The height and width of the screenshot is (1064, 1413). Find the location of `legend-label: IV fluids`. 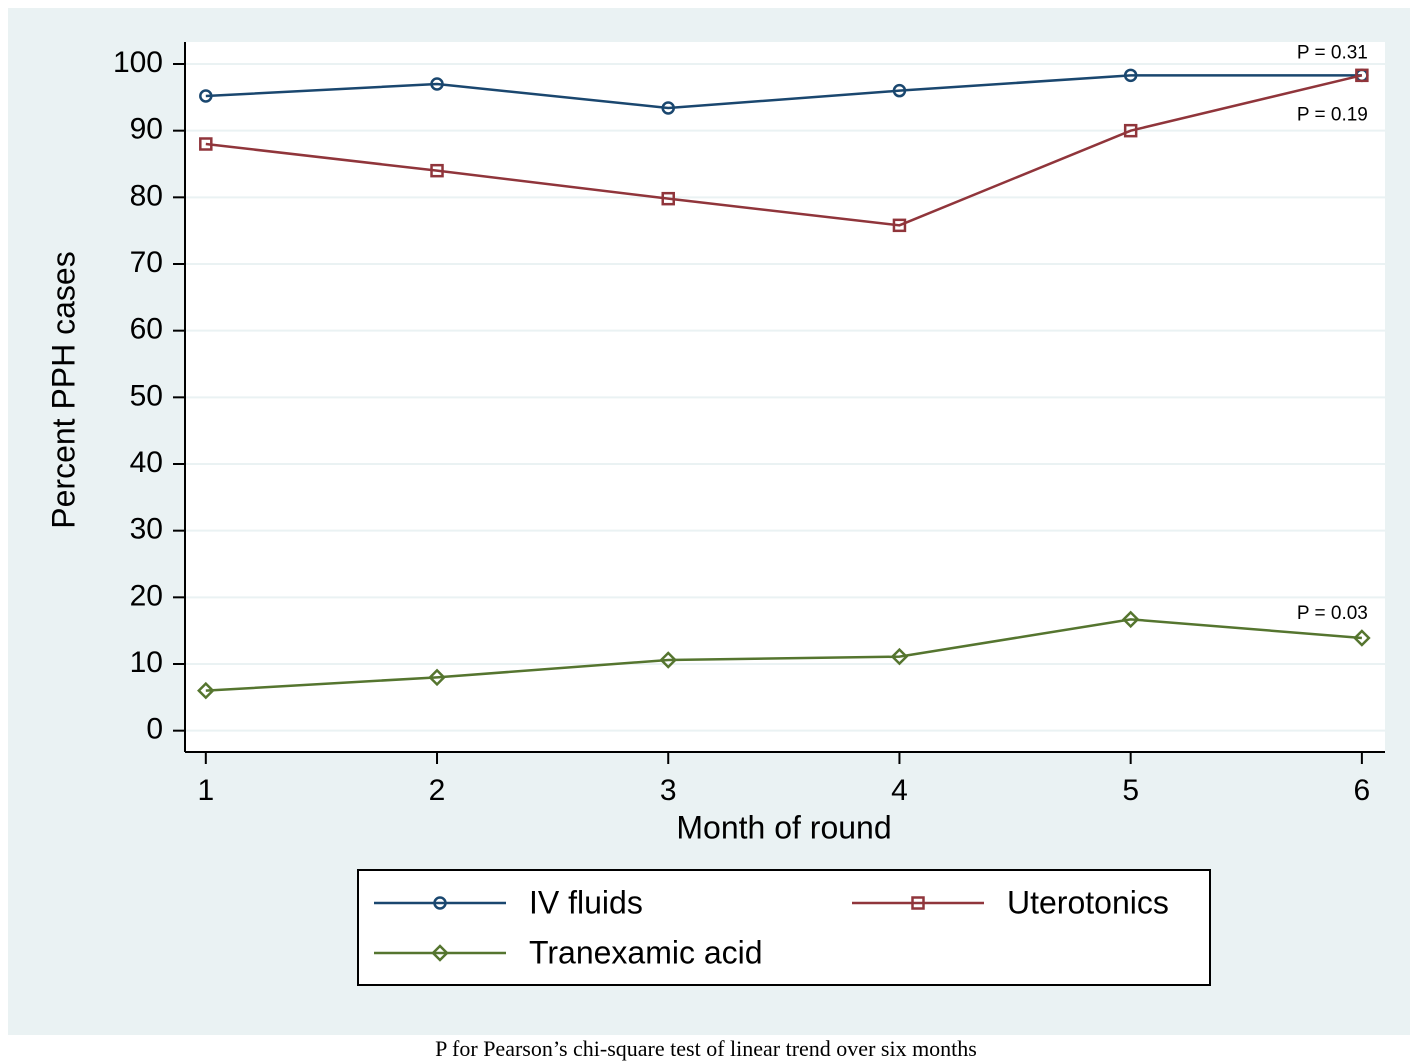

legend-label: IV fluids is located at coordinates (586, 902).